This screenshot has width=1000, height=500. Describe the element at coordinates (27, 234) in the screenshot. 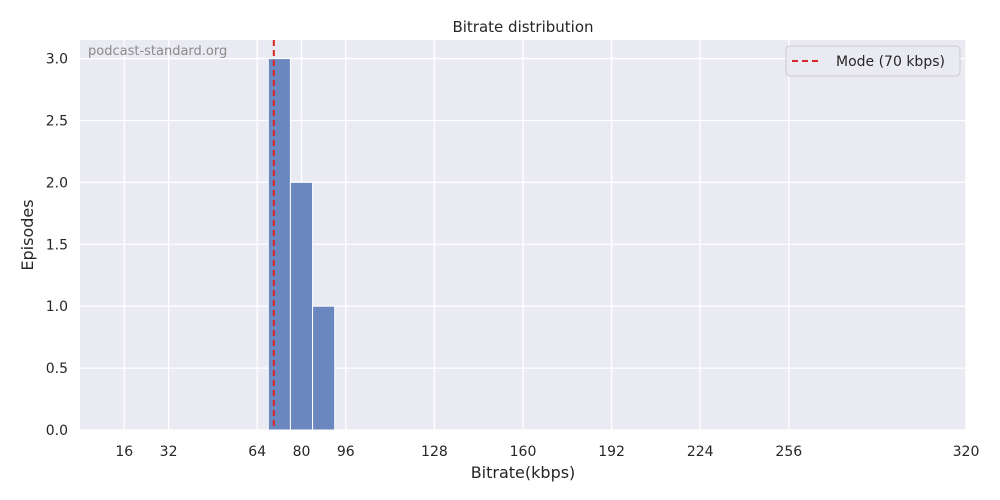

I see `y-axis-label: Episodes` at that location.